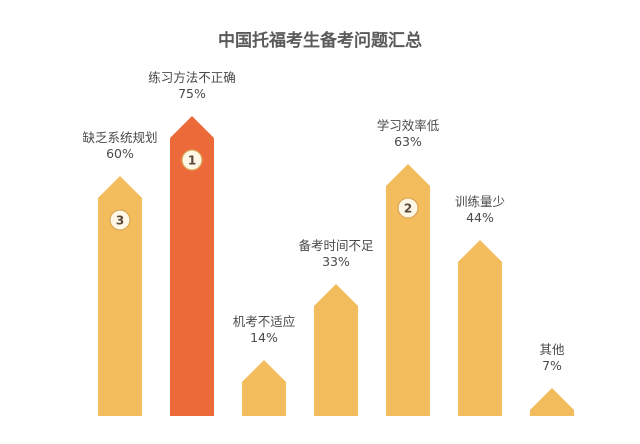  What do you see at coordinates (480, 201) in the screenshot?
I see `category-label-6: 训练量少` at bounding box center [480, 201].